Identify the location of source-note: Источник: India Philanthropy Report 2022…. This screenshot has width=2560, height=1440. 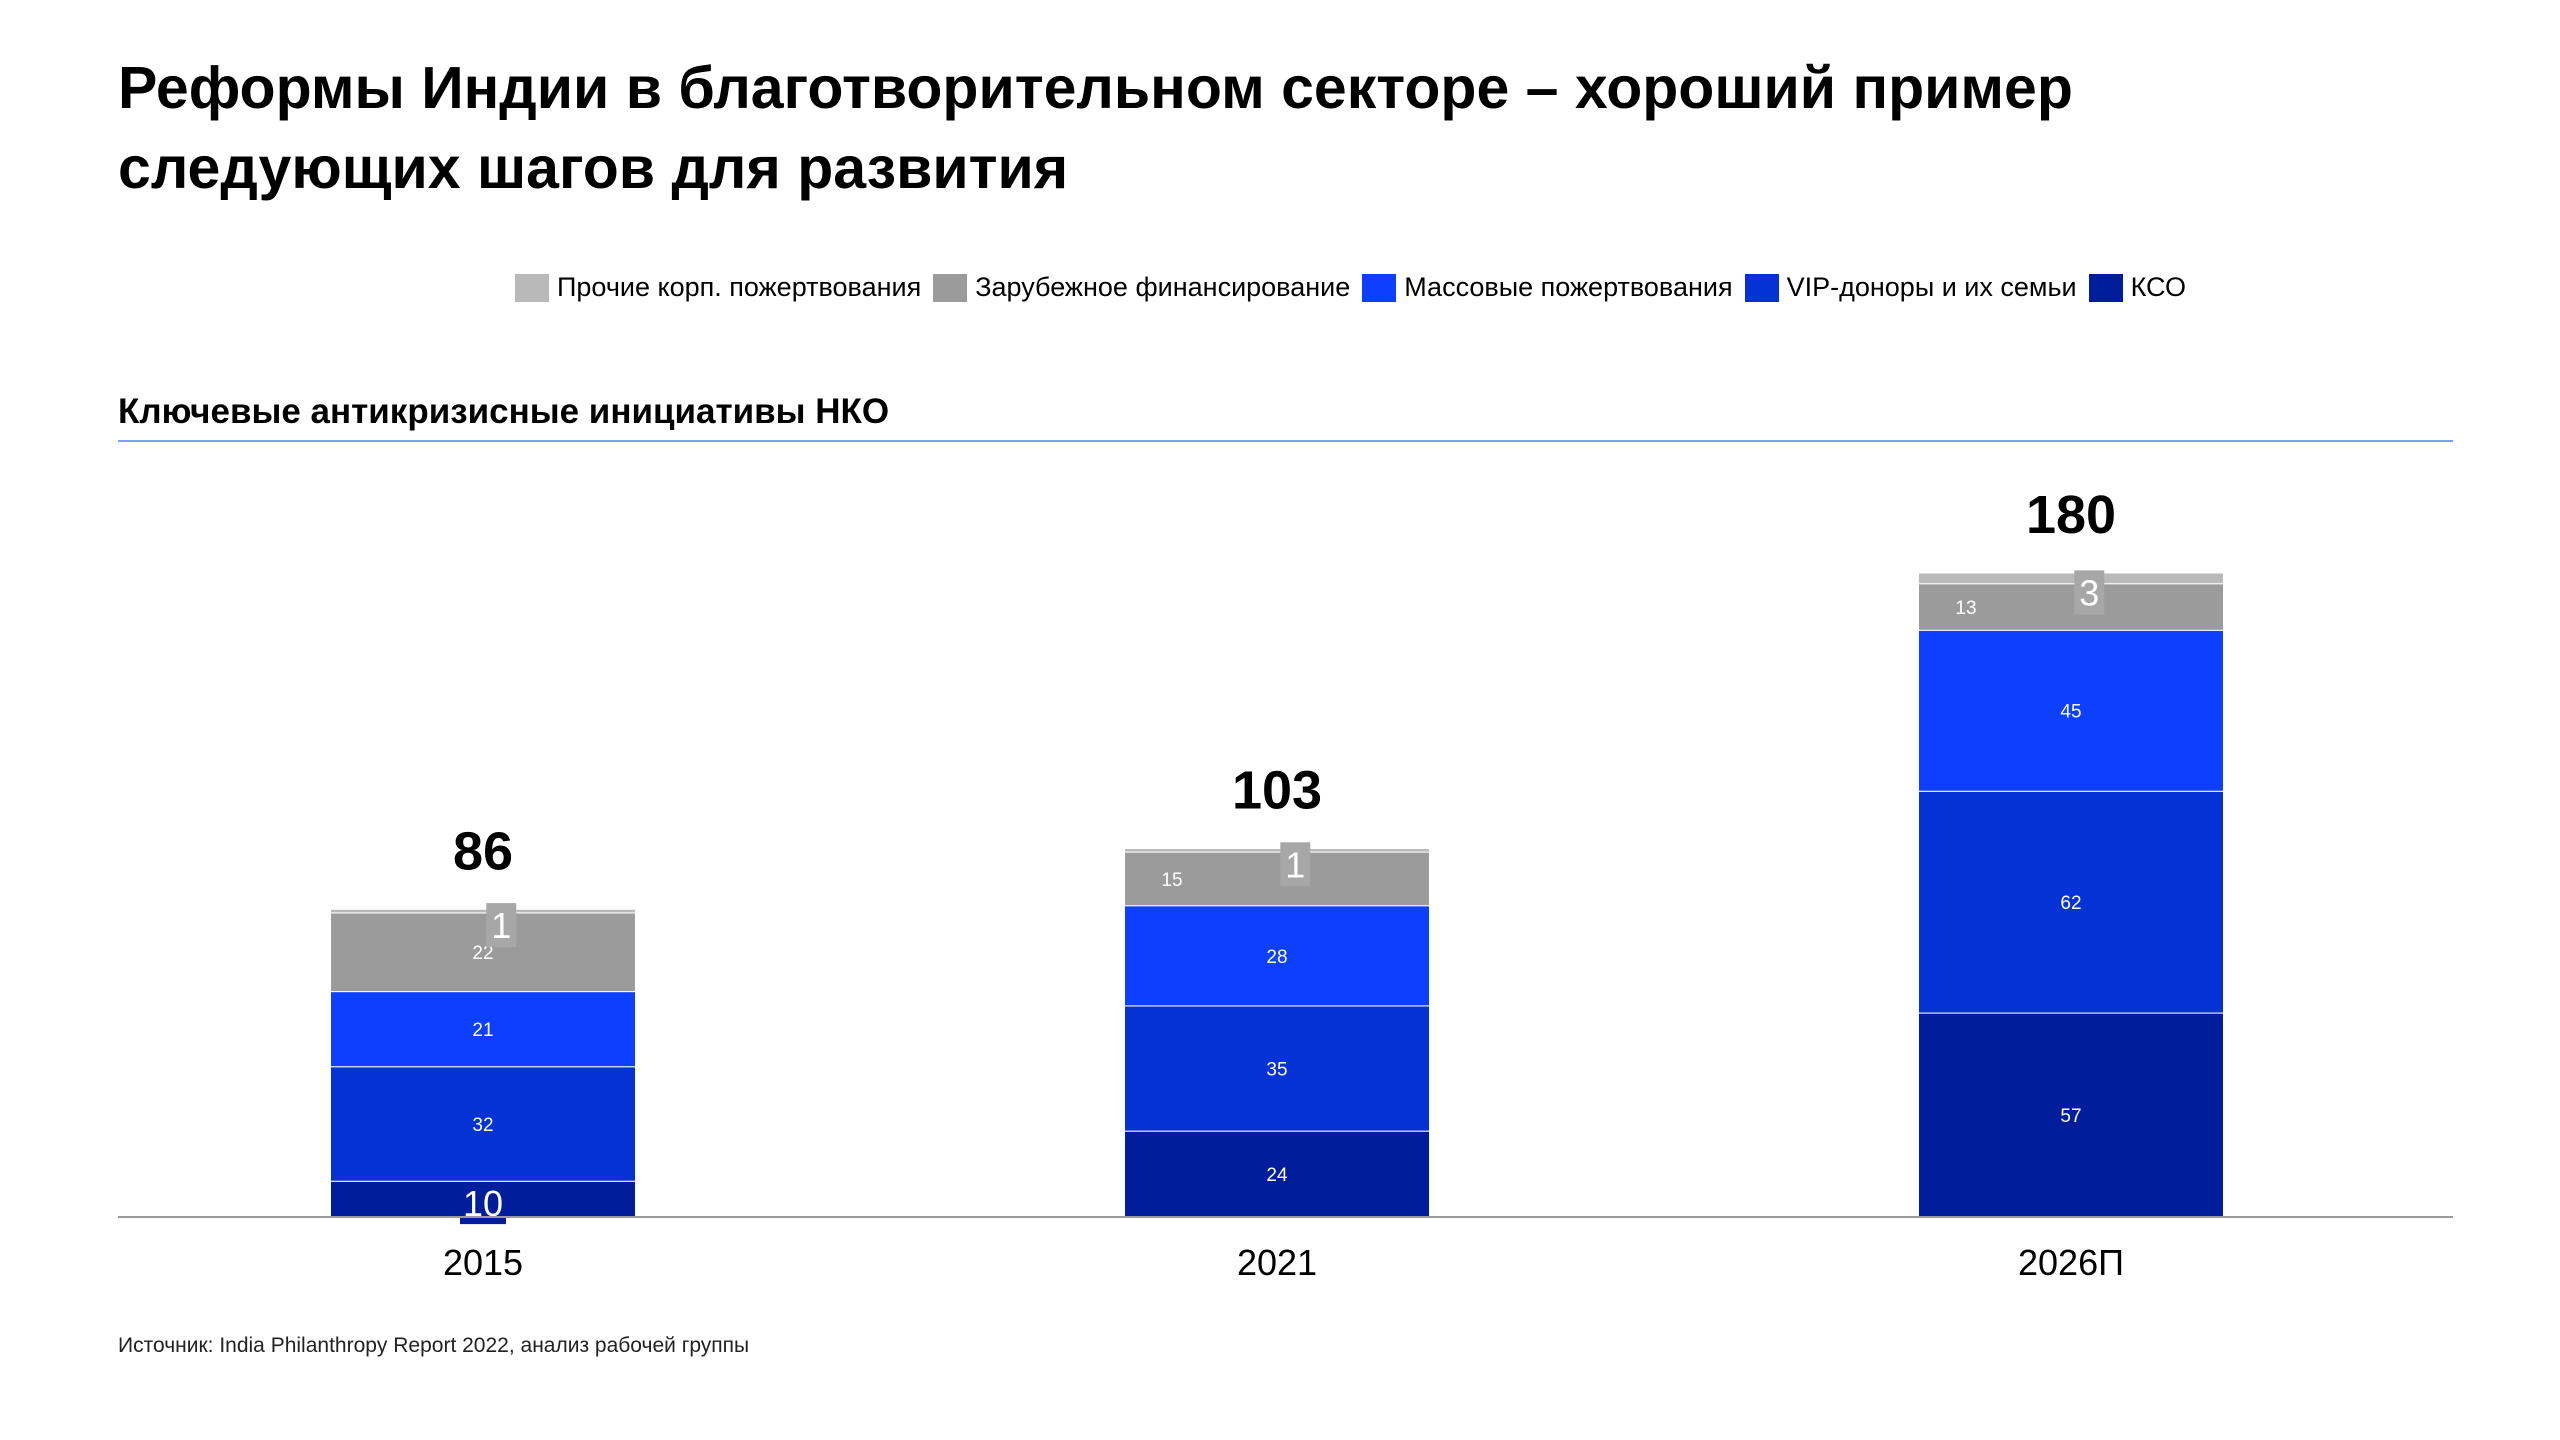
(434, 1345).